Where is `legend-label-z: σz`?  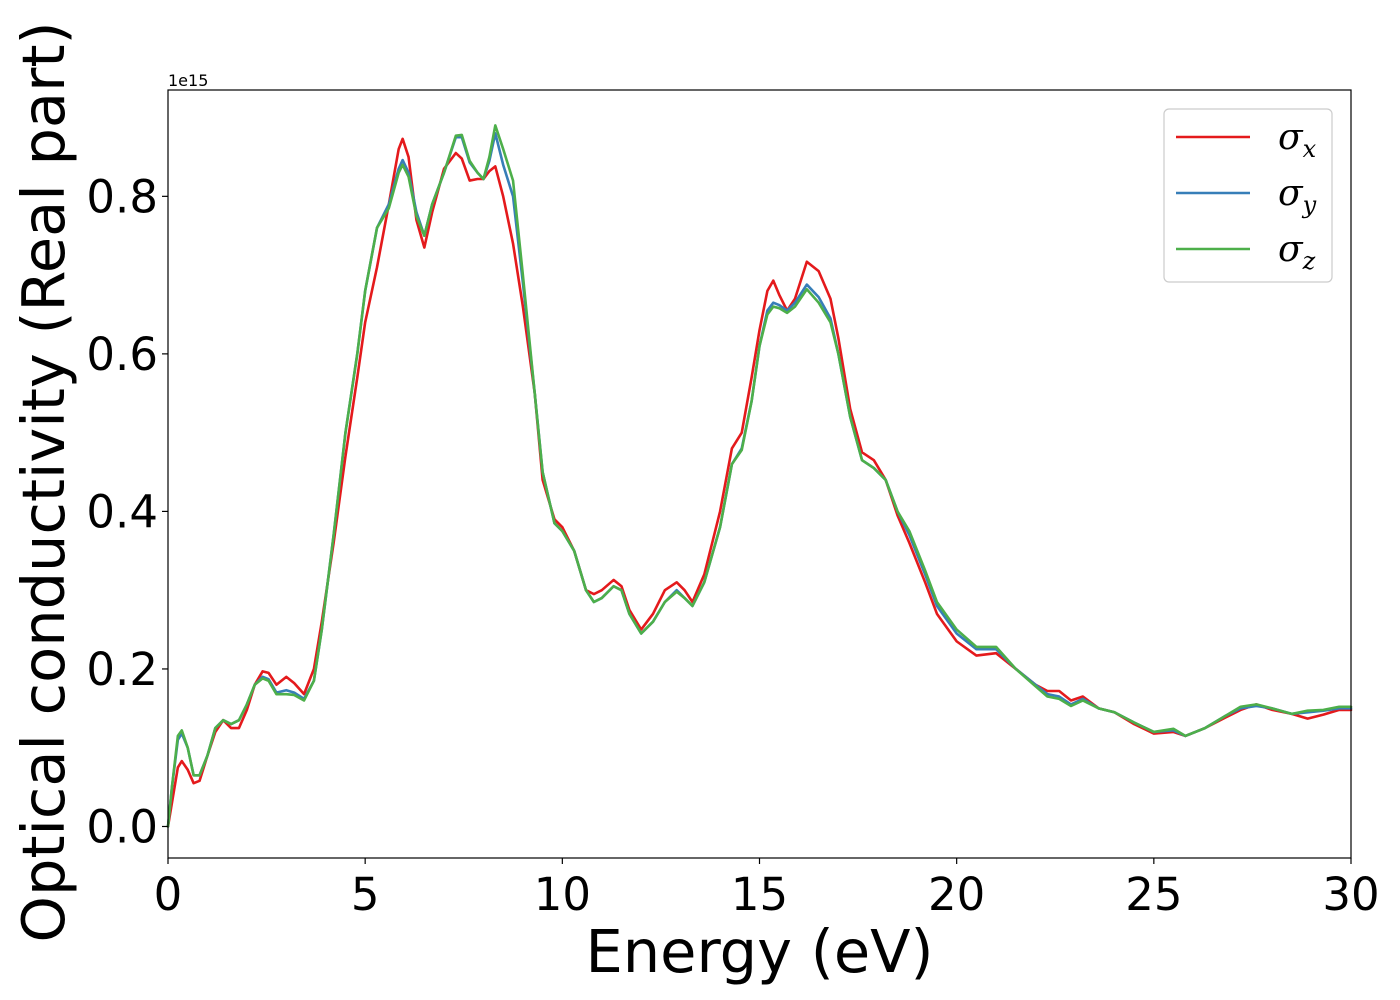
legend-label-z: σz is located at coordinates (1297, 252).